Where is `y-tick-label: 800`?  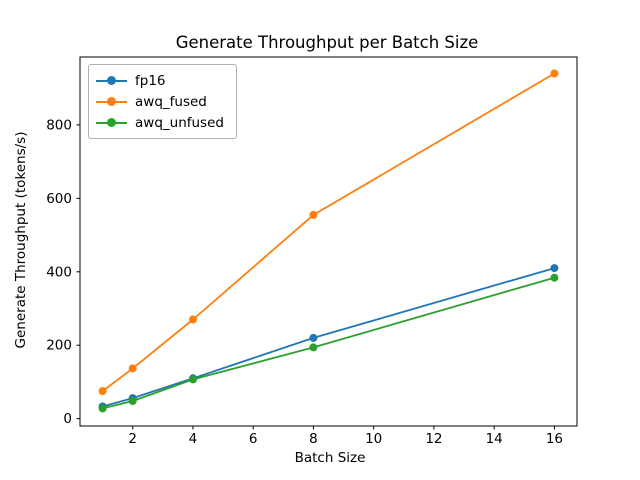
y-tick-label: 800 is located at coordinates (59, 125).